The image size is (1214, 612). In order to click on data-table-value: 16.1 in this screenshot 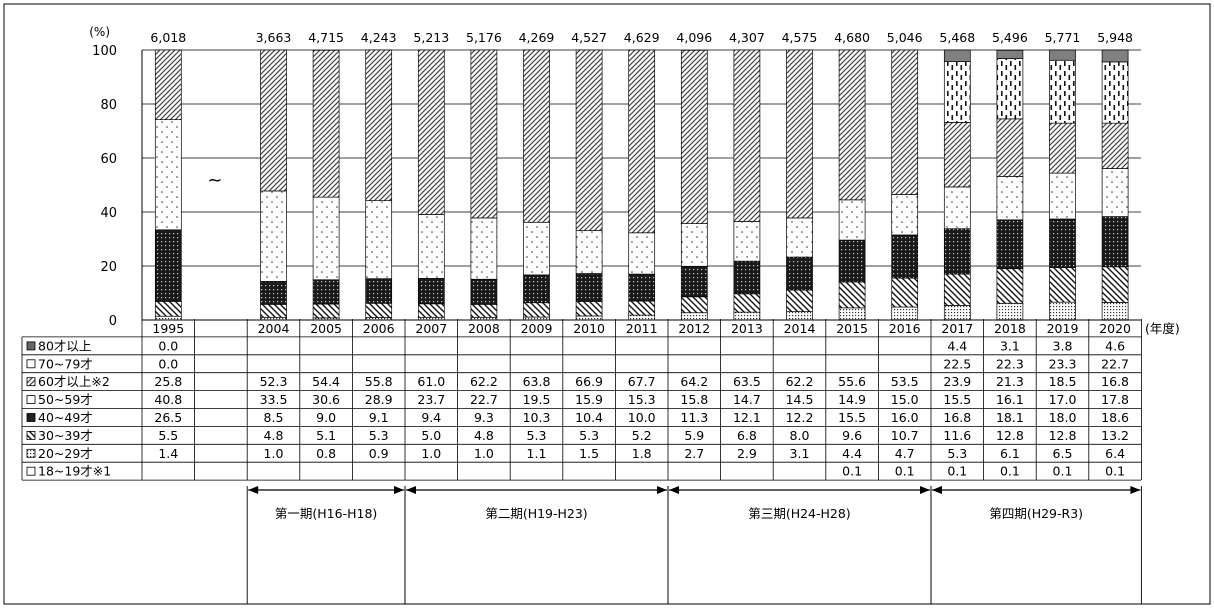, I will do `click(1010, 399)`.